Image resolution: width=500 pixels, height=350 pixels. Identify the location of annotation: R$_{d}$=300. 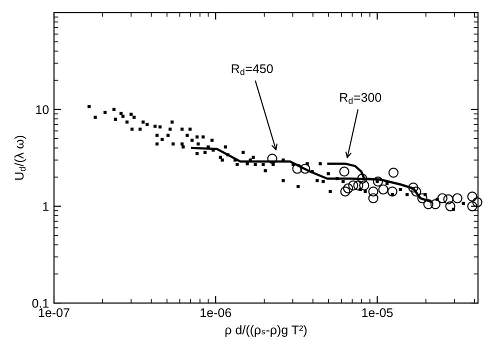
(361, 98).